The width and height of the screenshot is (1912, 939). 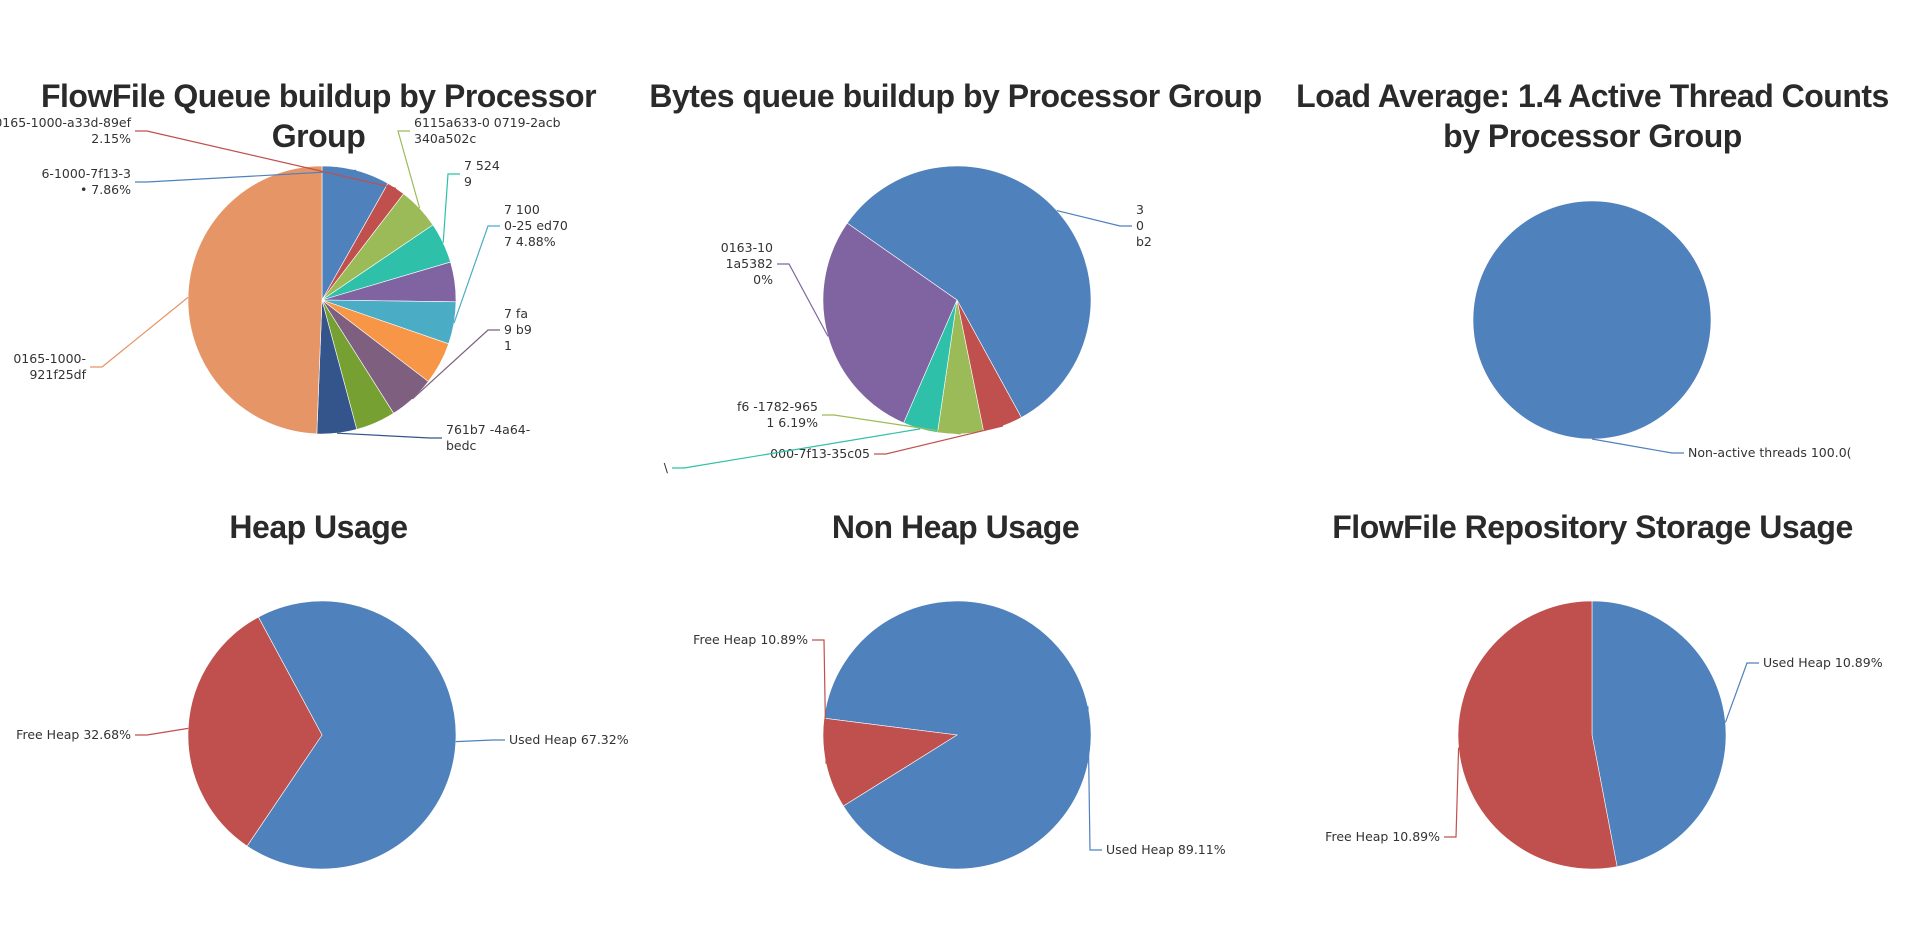 What do you see at coordinates (956, 30) in the screenshot?
I see `top-fade-strip` at bounding box center [956, 30].